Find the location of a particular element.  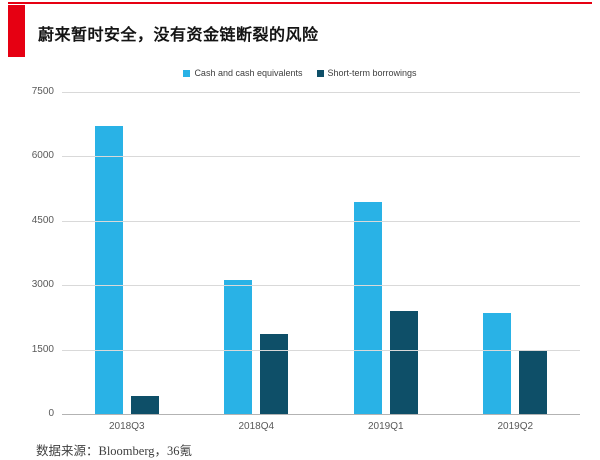

top-accent-line is located at coordinates (300, 3).